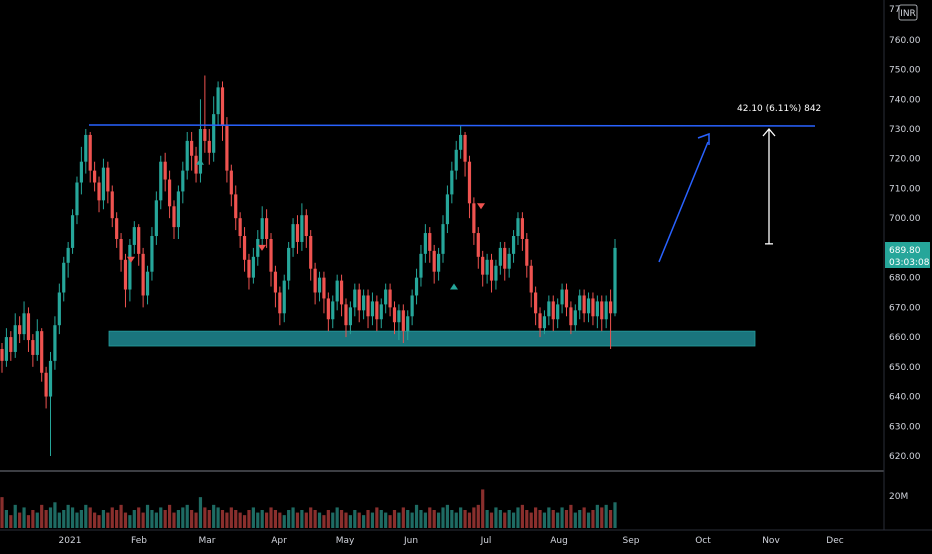 The width and height of the screenshot is (932, 554). Describe the element at coordinates (452, 125) in the screenshot. I see `resistance-trendline` at that location.